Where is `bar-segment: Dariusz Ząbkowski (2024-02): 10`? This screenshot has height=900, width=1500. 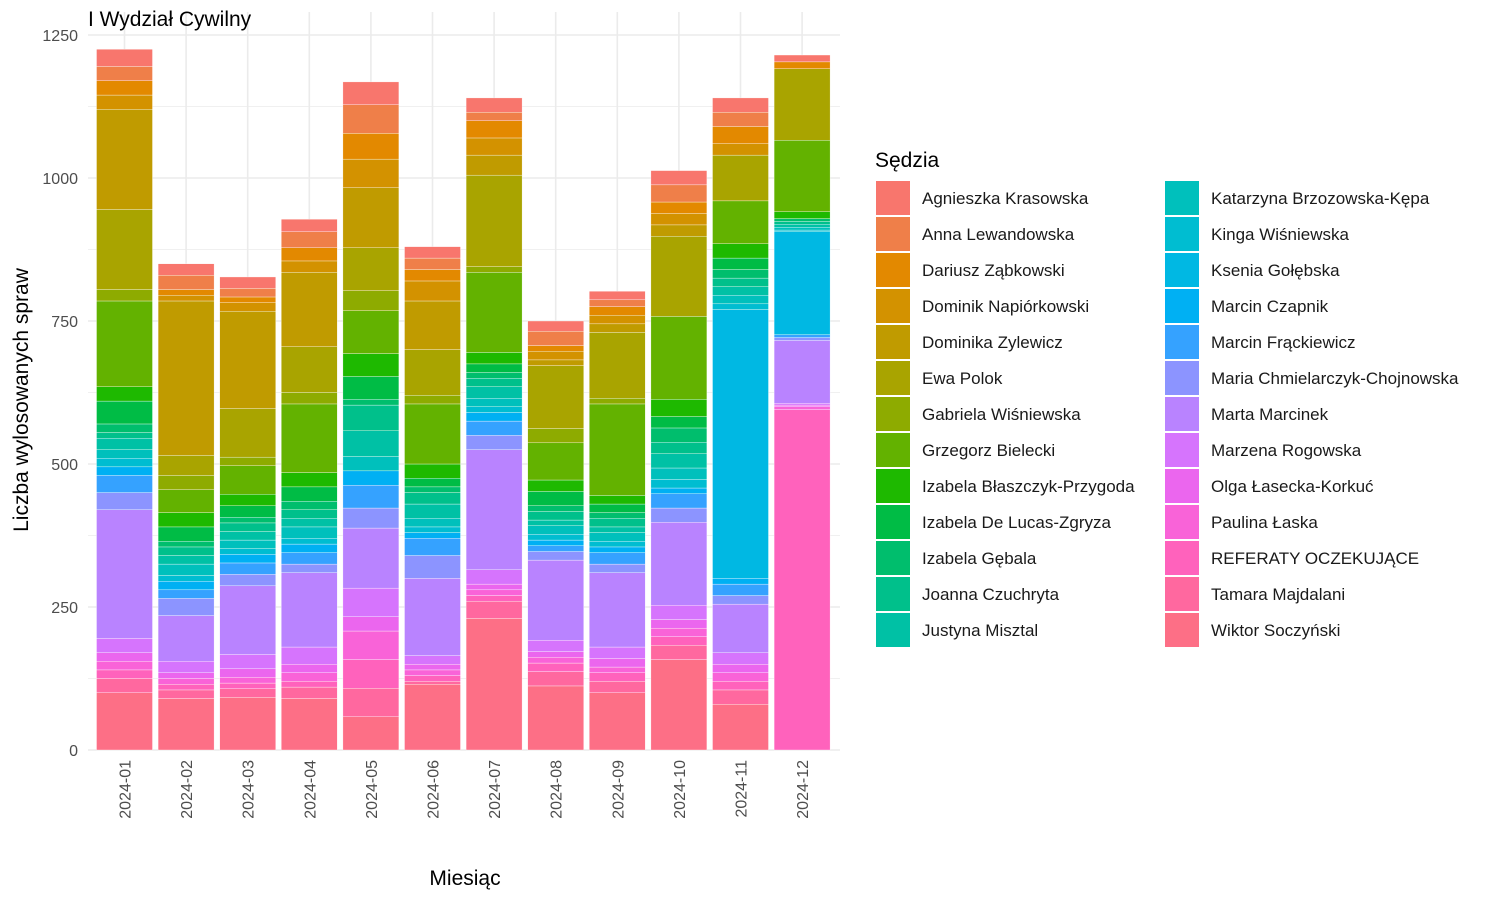
bar-segment: Dariusz Ząbkowski (2024-02): 10 is located at coordinates (186, 292).